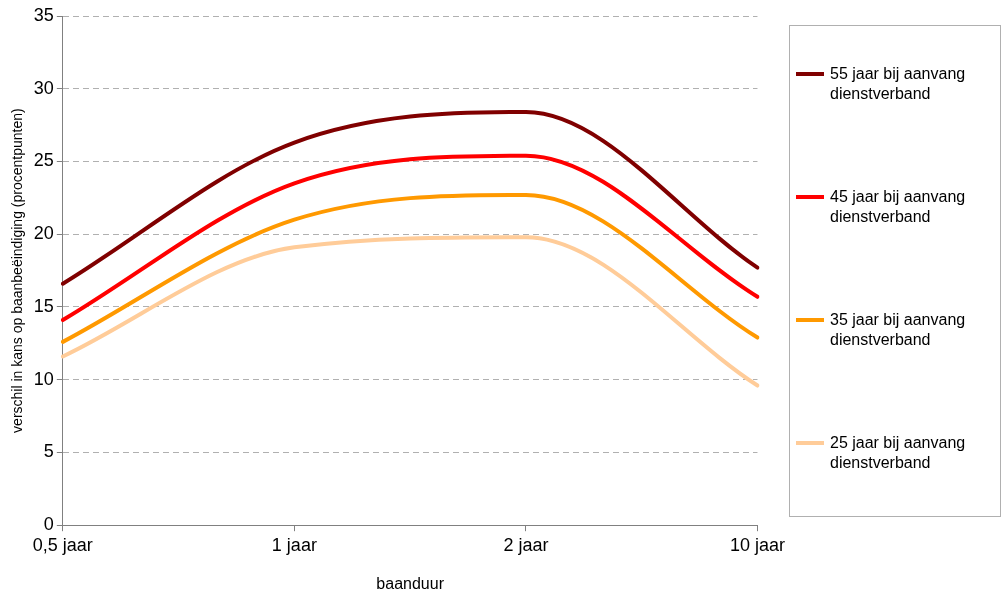 The width and height of the screenshot is (1003, 602). What do you see at coordinates (43, 305) in the screenshot?
I see `y-tick-label: 15` at bounding box center [43, 305].